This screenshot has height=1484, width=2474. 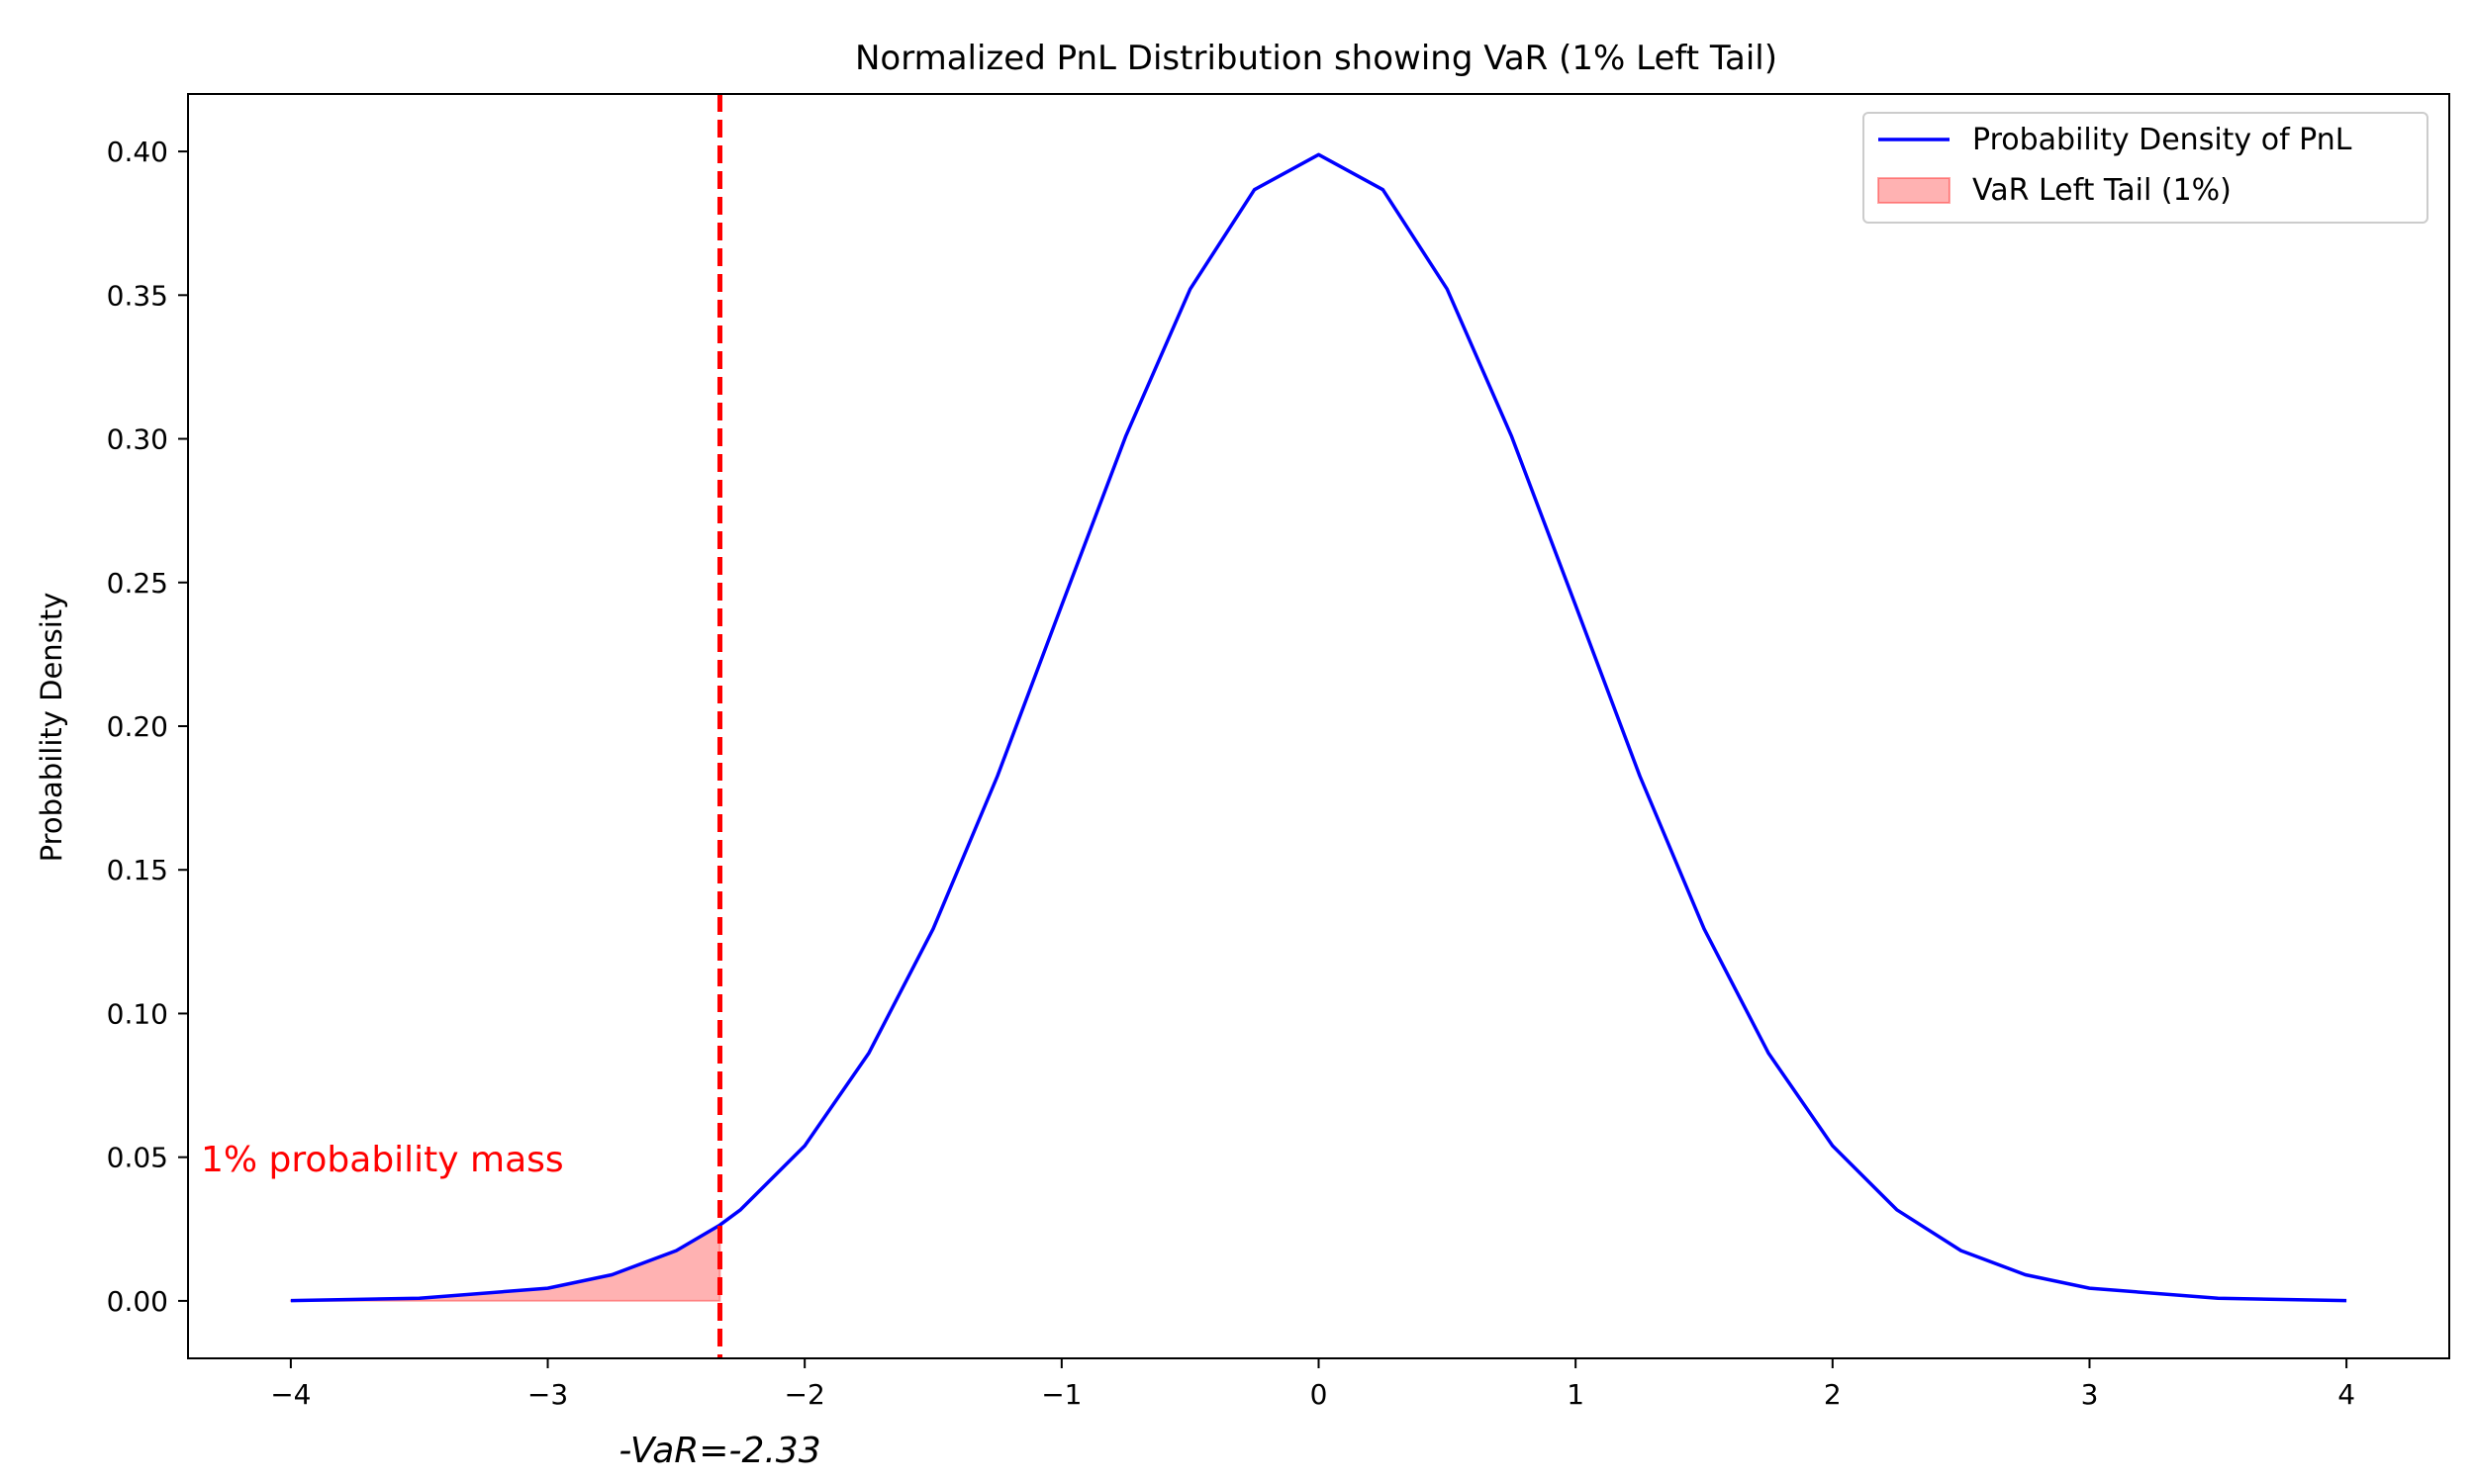 I want to click on x-tick-label: −4, so click(x=290, y=1394).